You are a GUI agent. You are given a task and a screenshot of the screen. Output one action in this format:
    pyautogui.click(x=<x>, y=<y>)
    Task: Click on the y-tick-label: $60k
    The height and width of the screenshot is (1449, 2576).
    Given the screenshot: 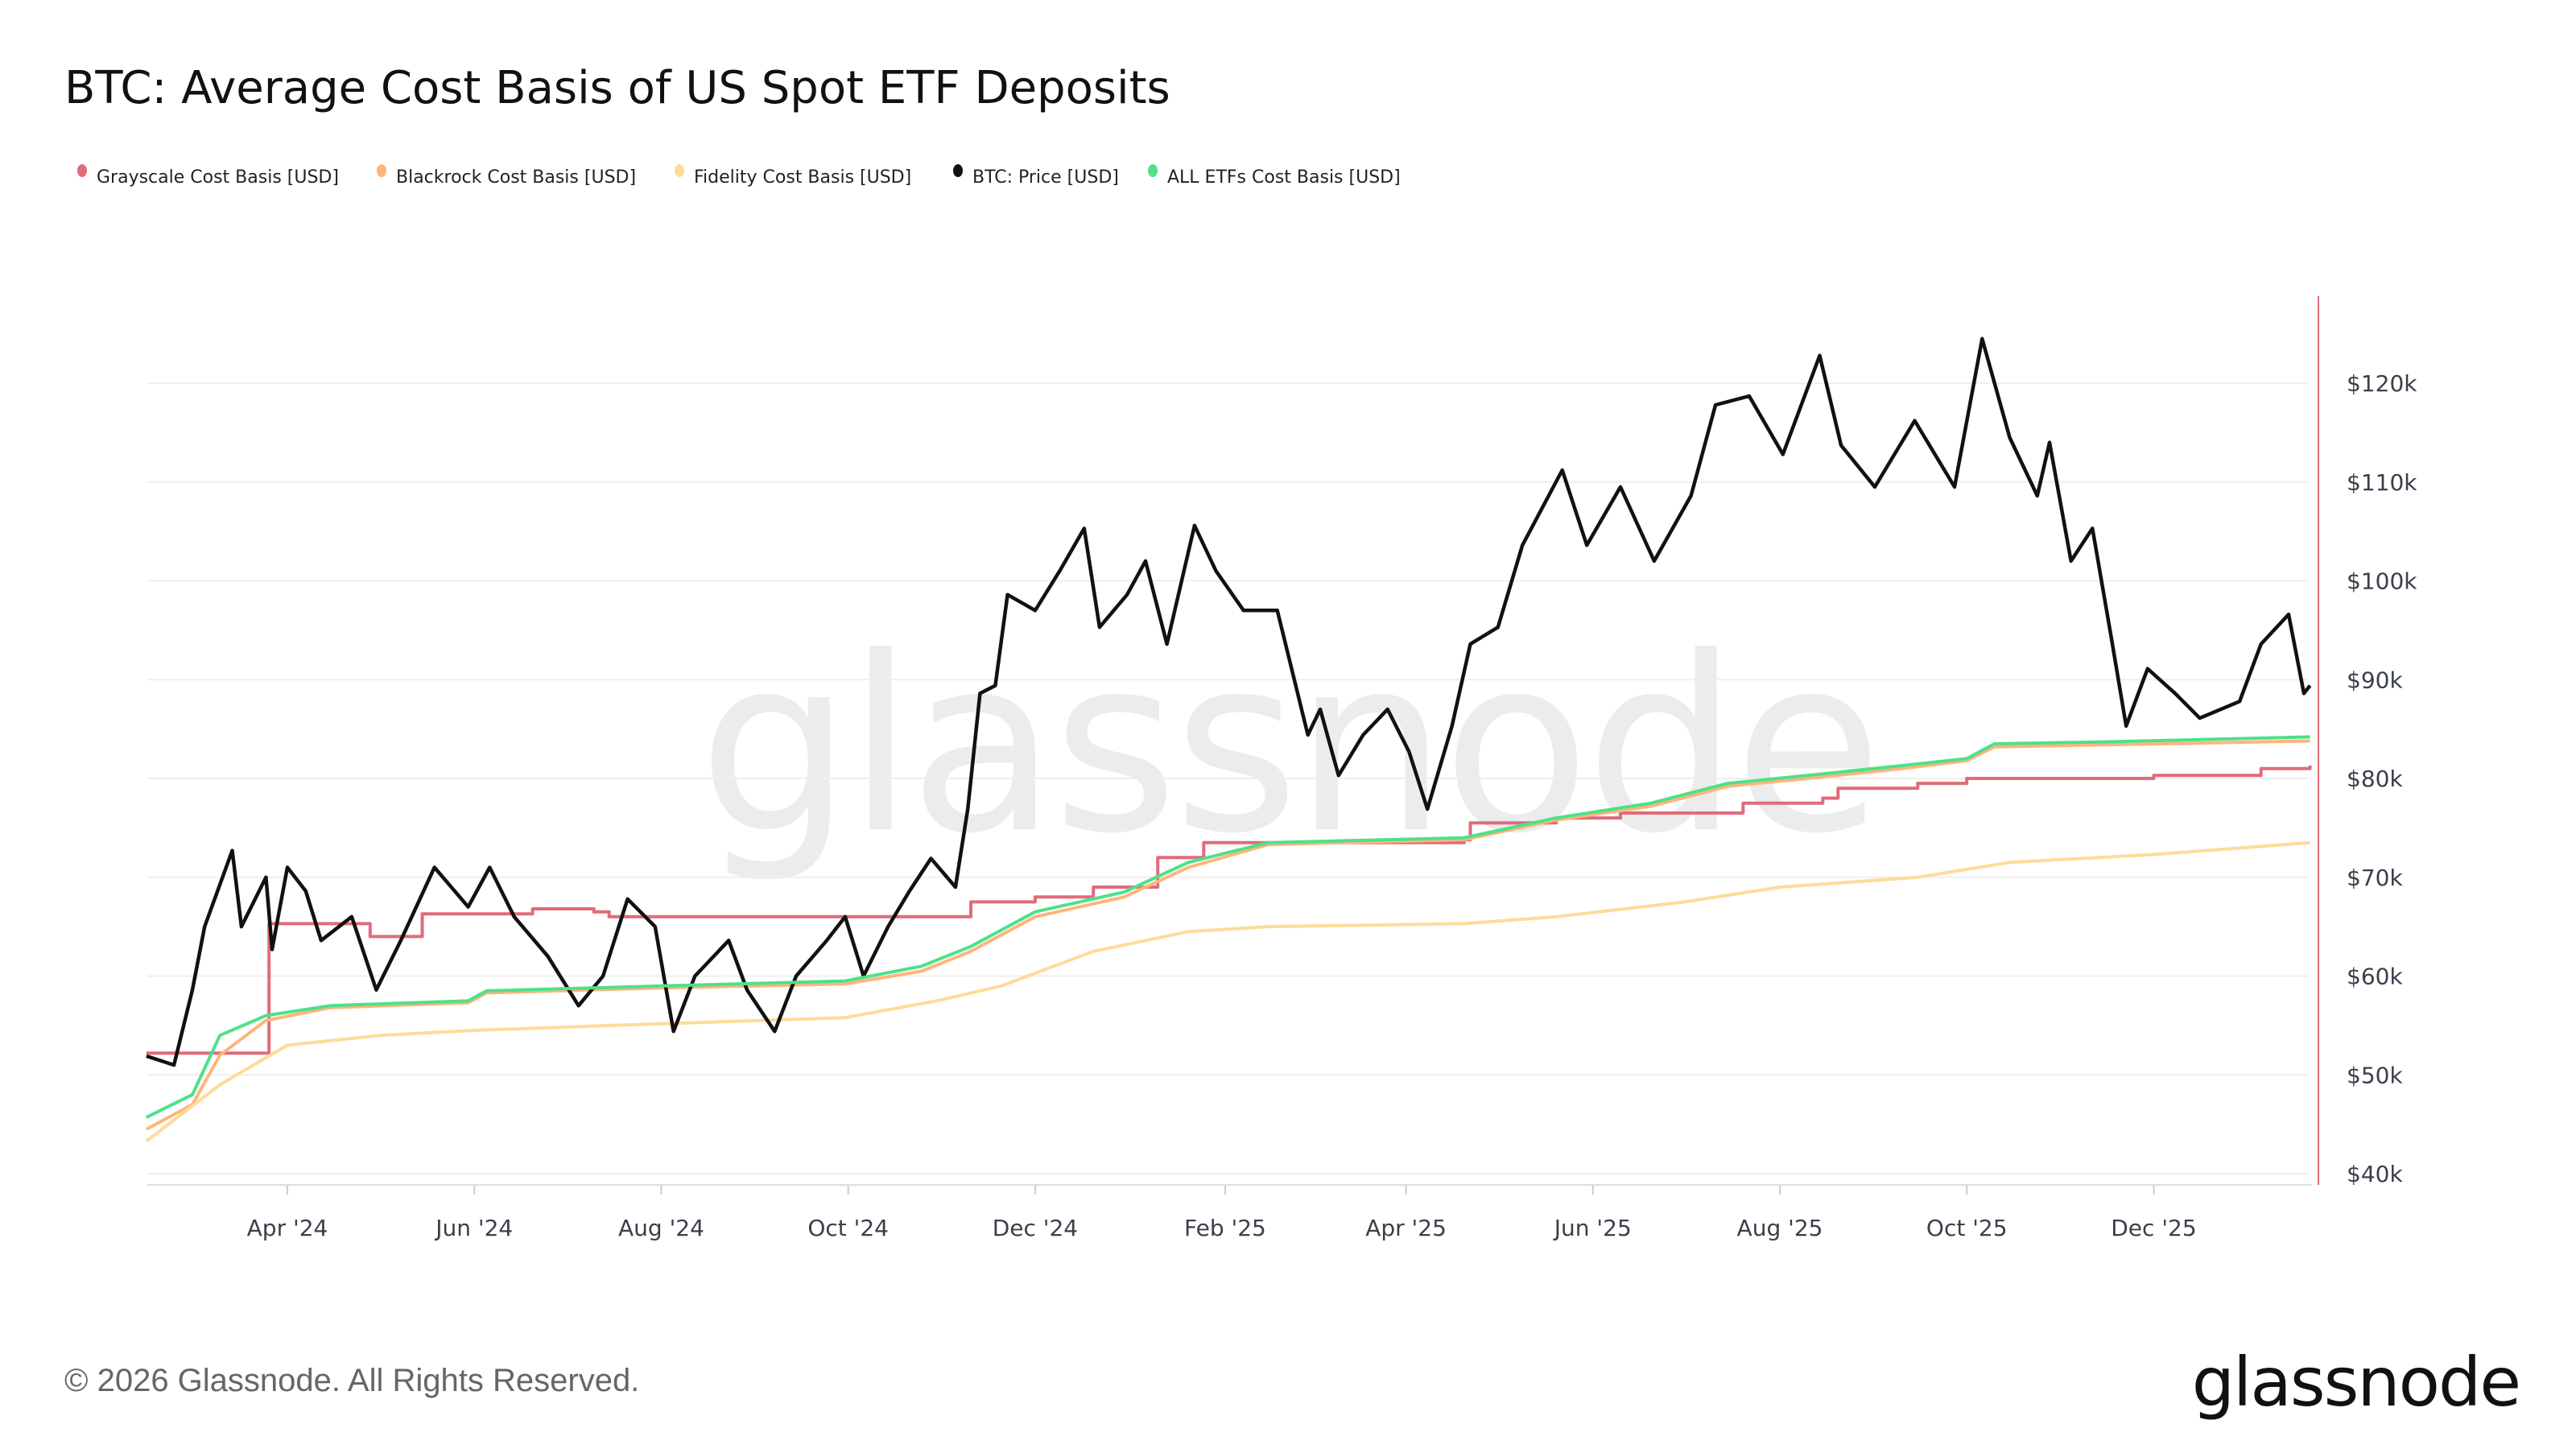 What is the action you would take?
    pyautogui.click(x=2375, y=977)
    